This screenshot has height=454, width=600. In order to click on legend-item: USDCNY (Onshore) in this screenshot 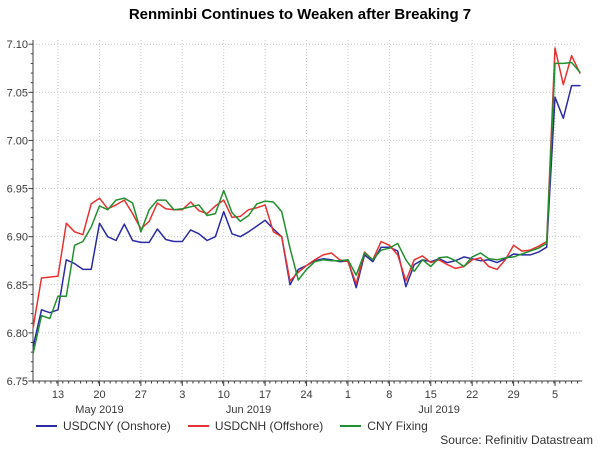, I will do `click(103, 426)`.